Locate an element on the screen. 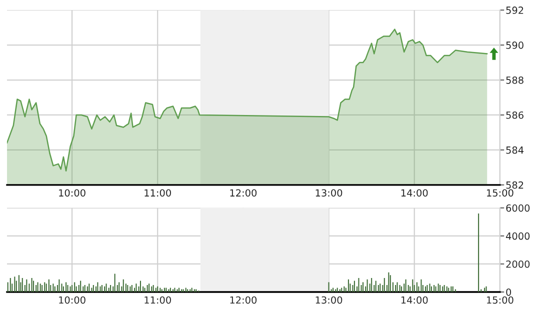 Image resolution: width=537 pixels, height=315 pixels. y-tick-label: 4000 is located at coordinates (518, 236).